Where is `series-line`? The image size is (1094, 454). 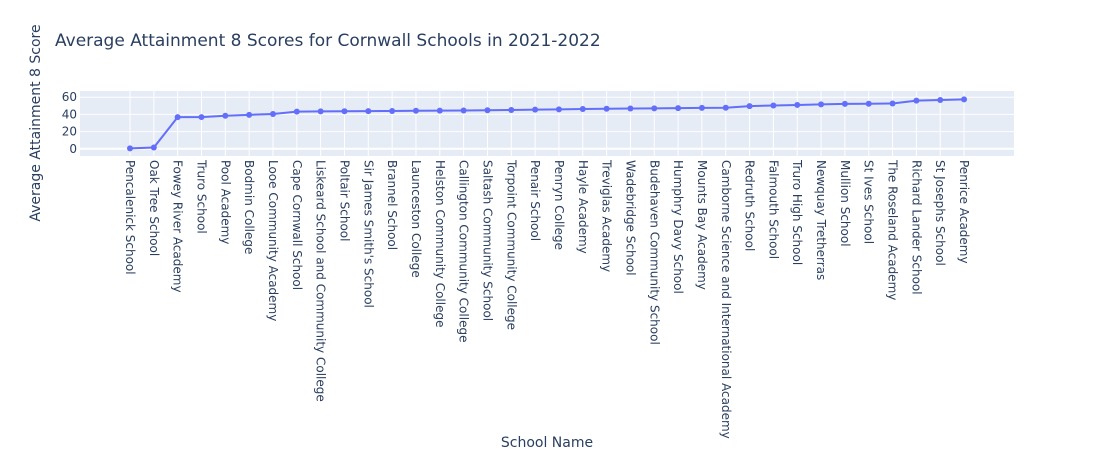 series-line is located at coordinates (547, 124).